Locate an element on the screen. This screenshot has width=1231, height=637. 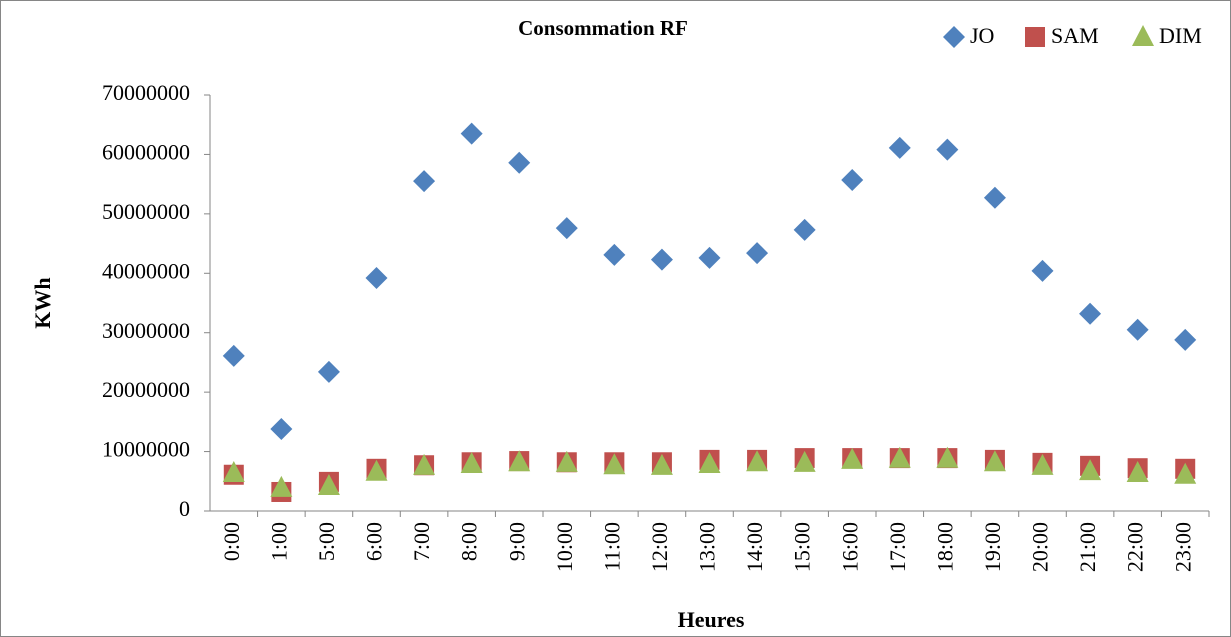
legend-label: SAM is located at coordinates (1075, 35).